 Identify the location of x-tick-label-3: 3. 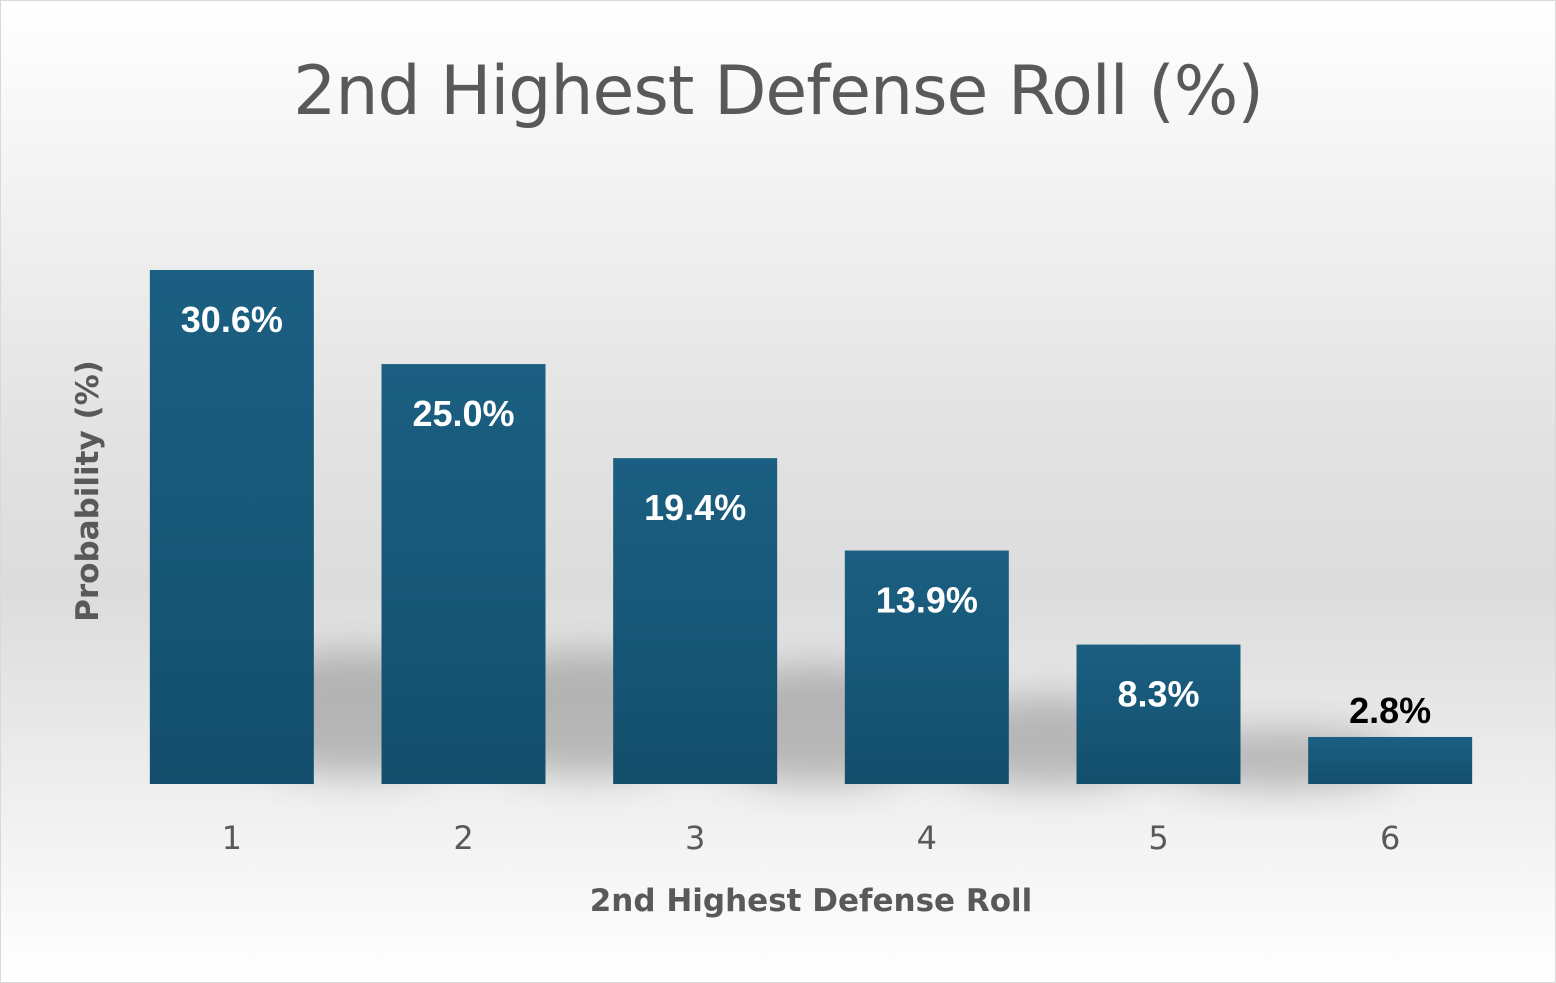
(695, 838).